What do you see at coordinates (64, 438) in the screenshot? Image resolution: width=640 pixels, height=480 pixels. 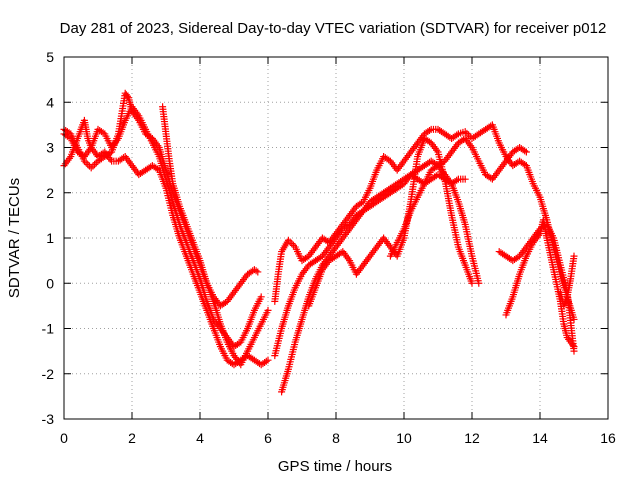 I see `x-tick-label: 0` at bounding box center [64, 438].